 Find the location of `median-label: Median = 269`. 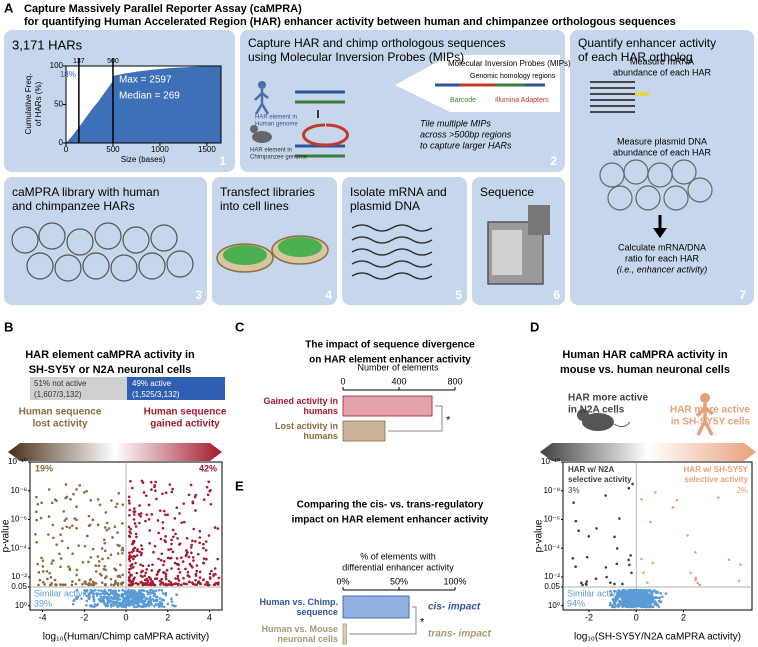

median-label: Median = 269 is located at coordinates (149, 96).